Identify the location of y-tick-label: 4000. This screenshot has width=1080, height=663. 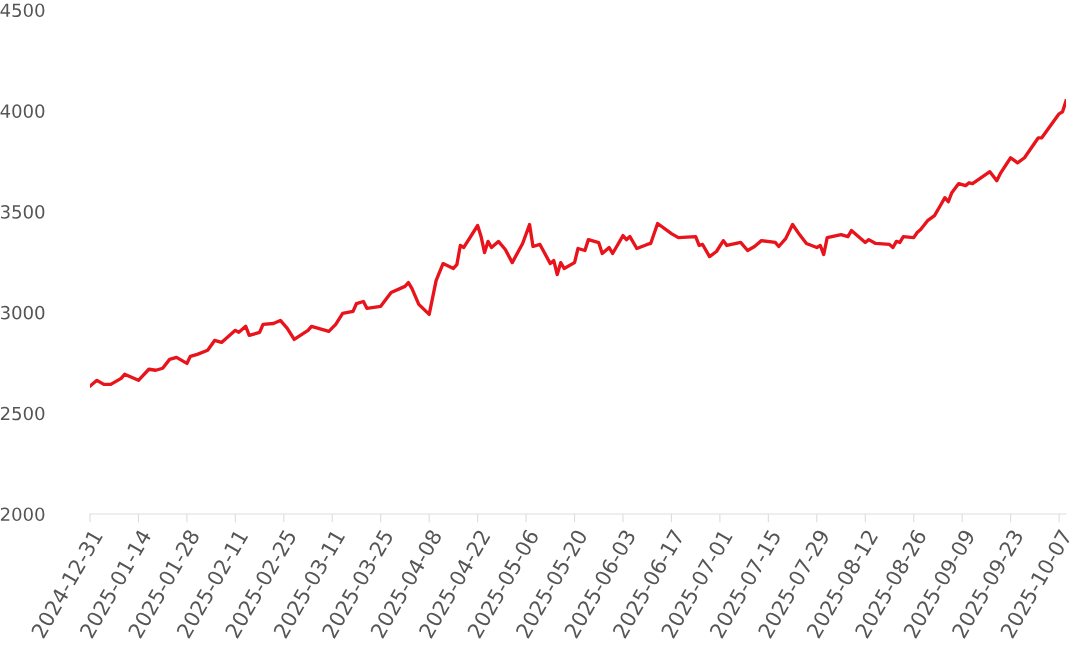
(22, 111).